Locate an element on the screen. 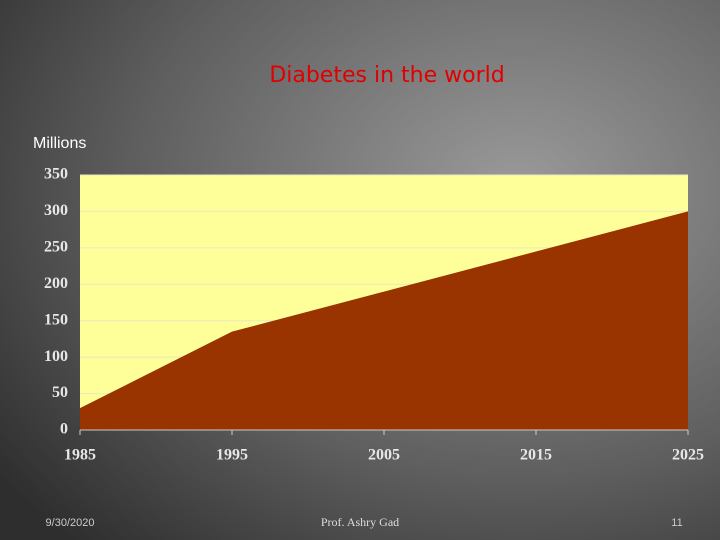  y-tick-label: 250 is located at coordinates (56, 247).